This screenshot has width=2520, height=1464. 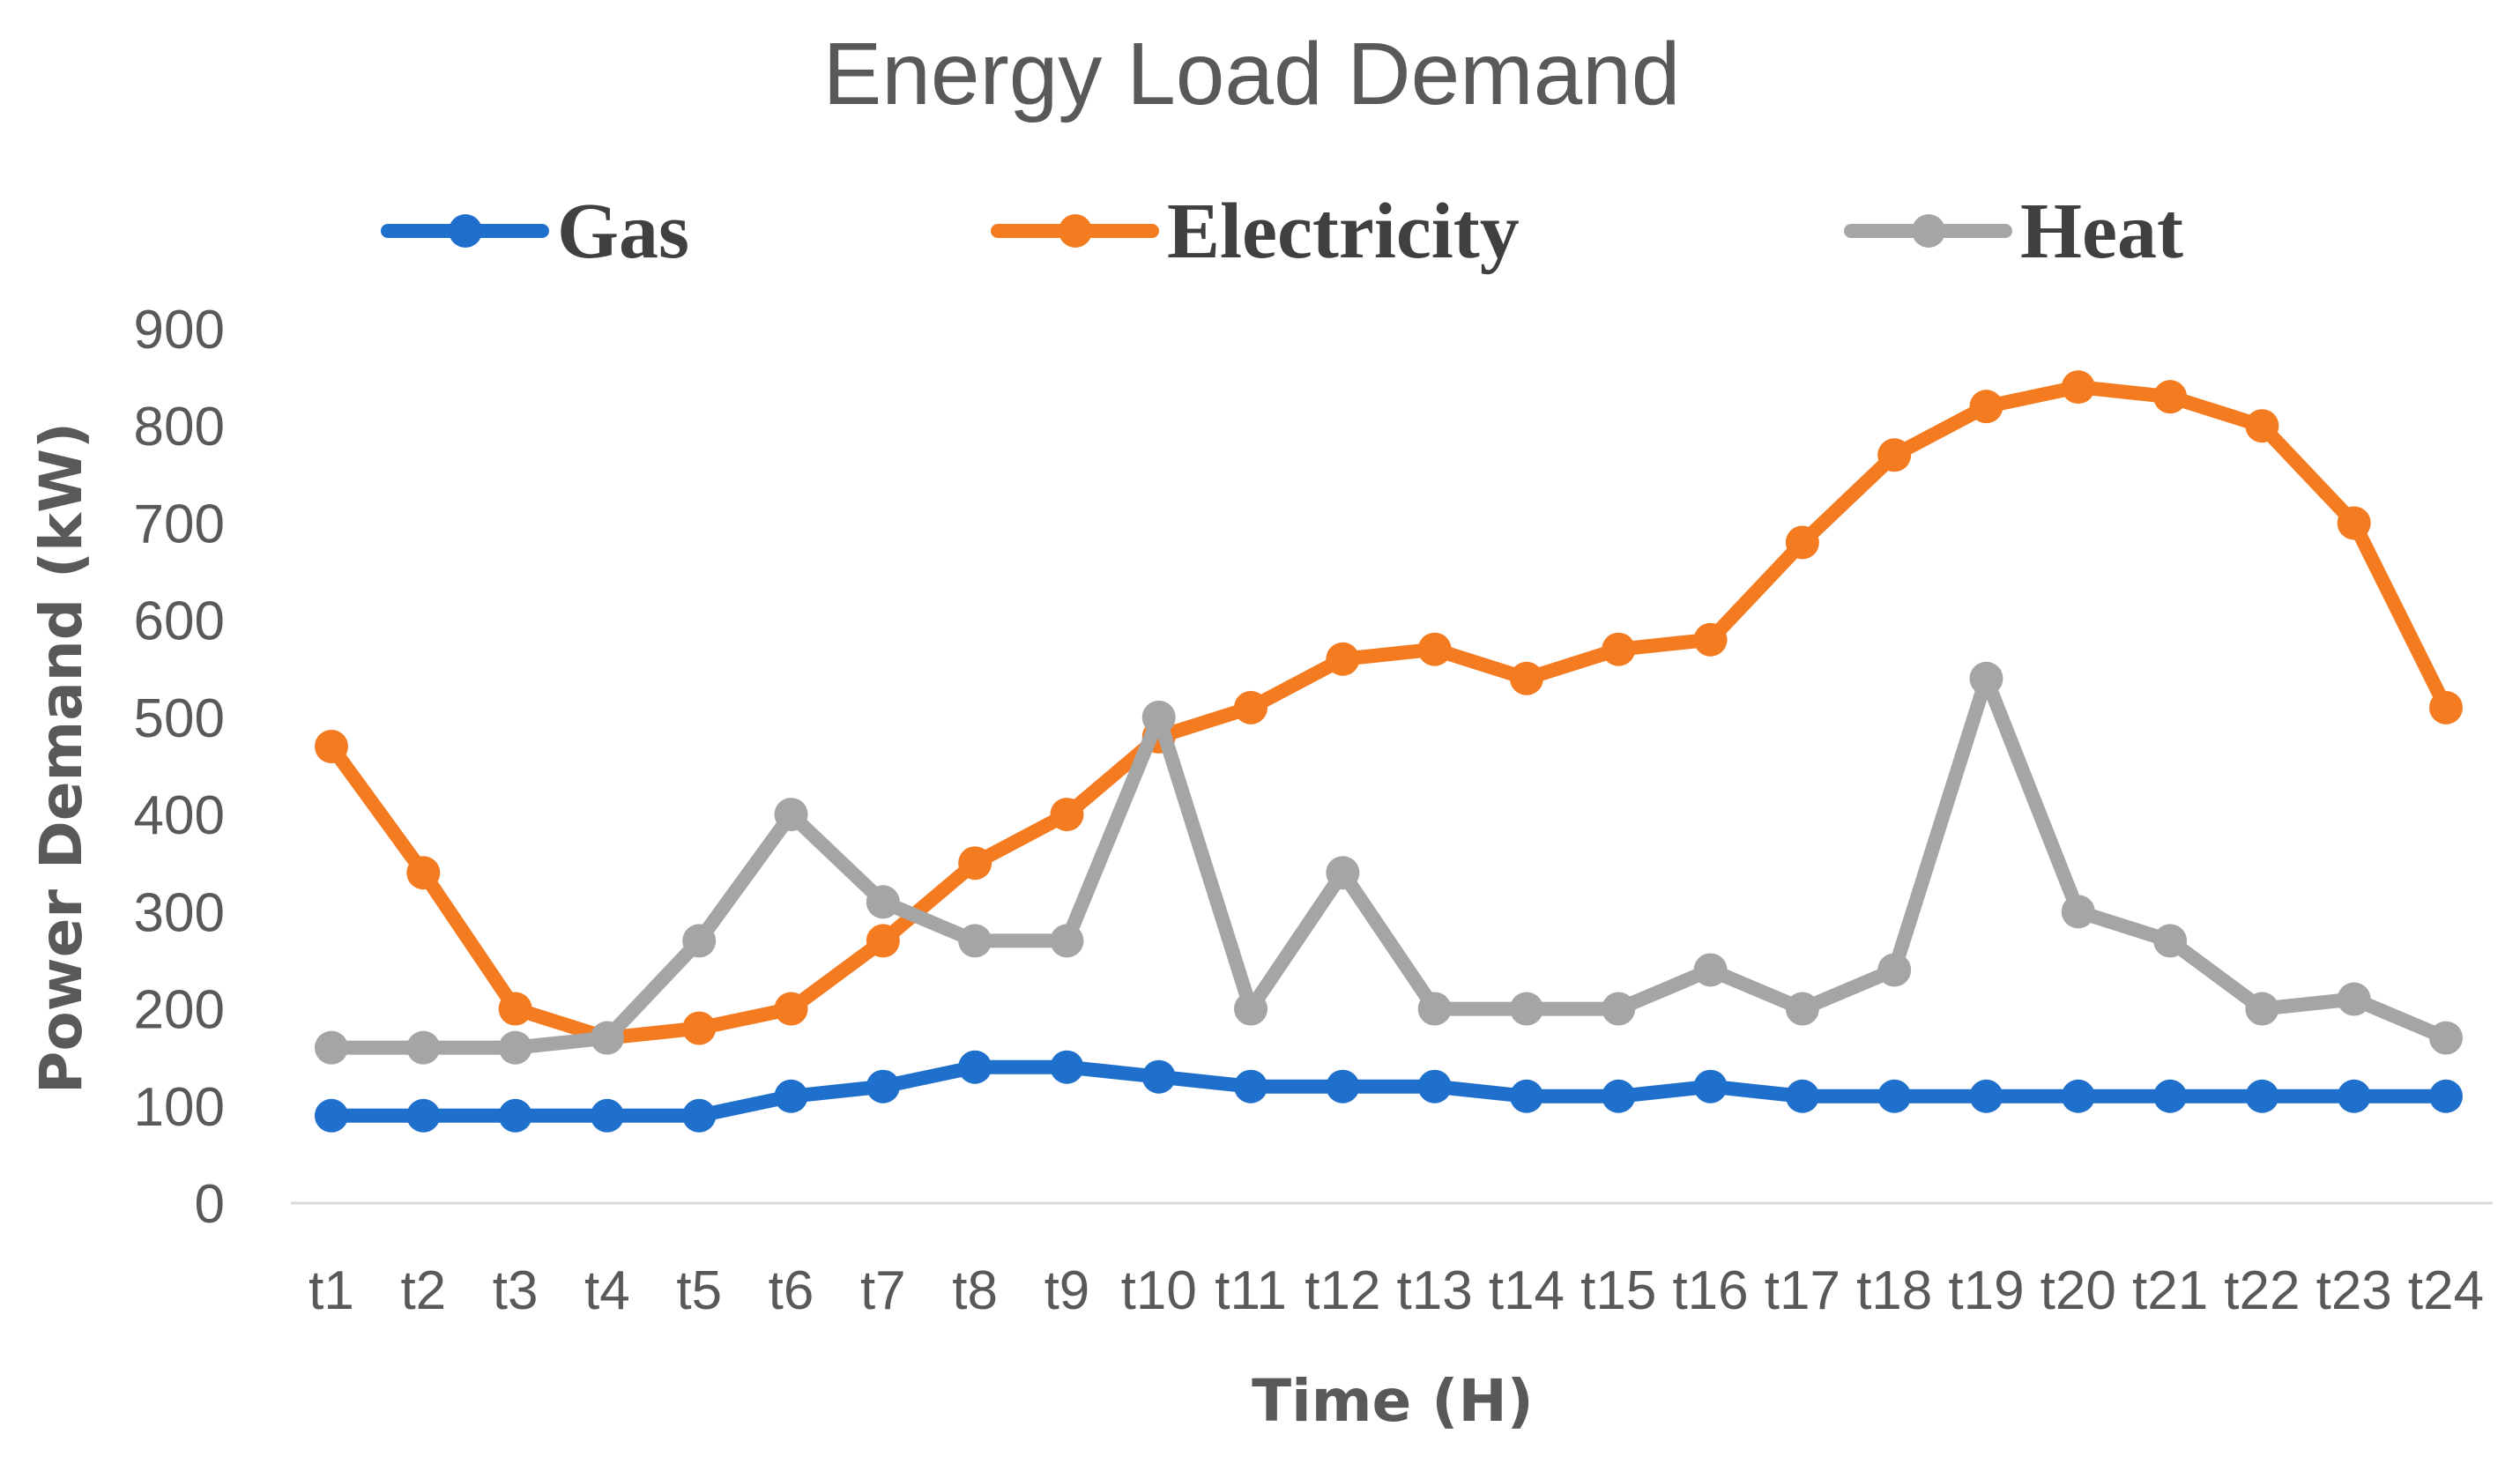 I want to click on x-tick-label: t9, so click(x=1067, y=1290).